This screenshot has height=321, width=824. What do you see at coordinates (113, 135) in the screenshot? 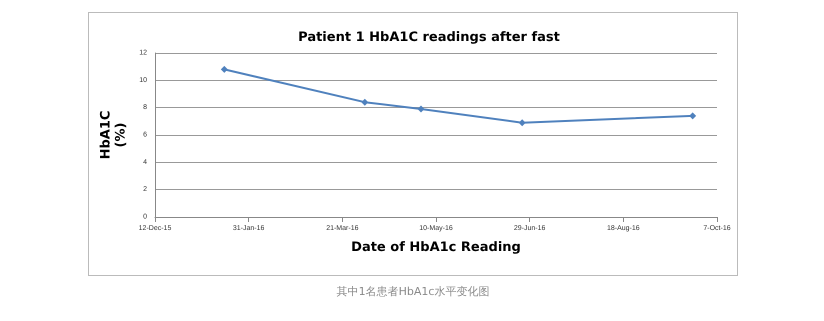
I see `y-axis-title: HbA1C (%)` at bounding box center [113, 135].